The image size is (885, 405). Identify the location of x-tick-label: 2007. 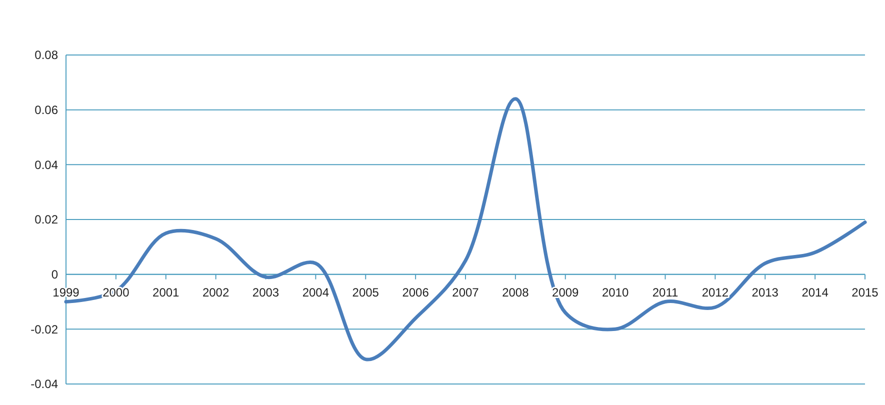
(466, 292).